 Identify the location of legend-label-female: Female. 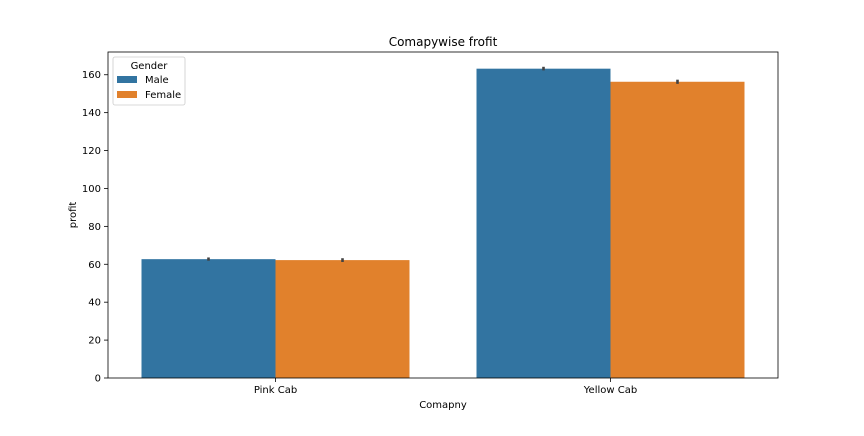
(163, 95).